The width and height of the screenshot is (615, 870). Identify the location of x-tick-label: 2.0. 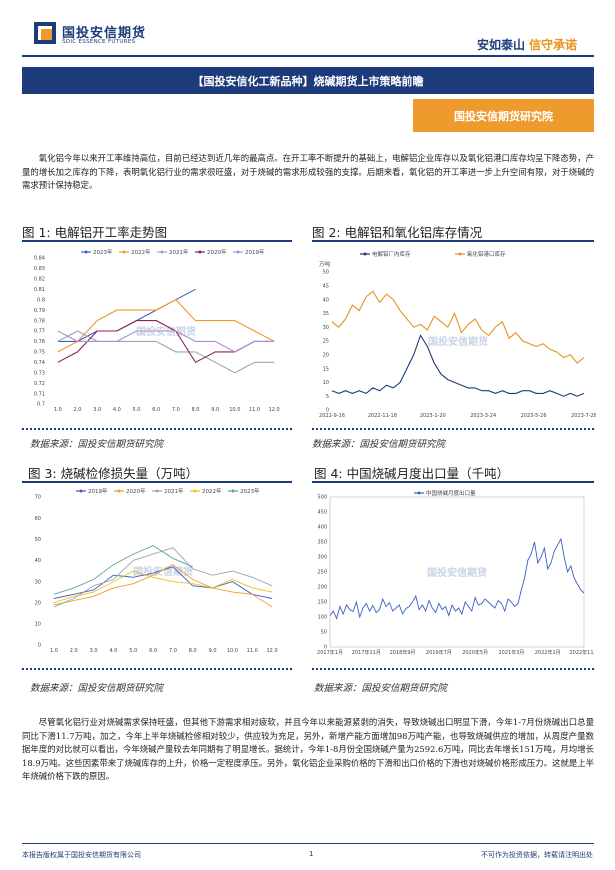
(78, 410).